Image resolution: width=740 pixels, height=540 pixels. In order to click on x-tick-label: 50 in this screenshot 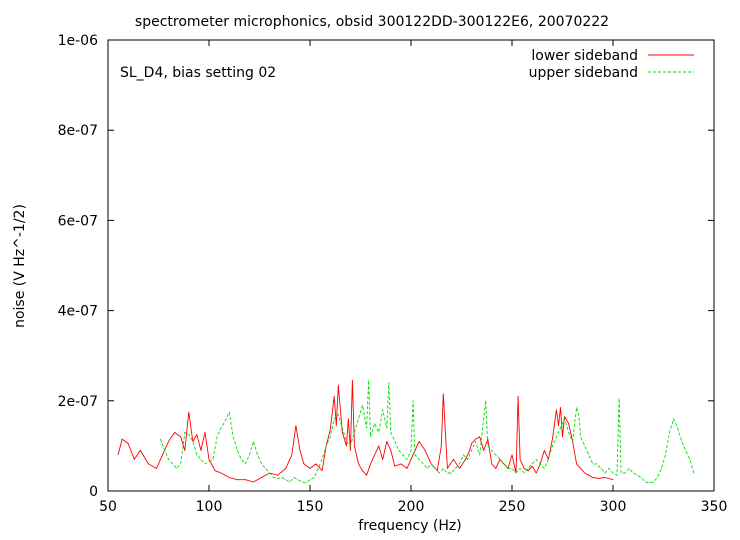, I will do `click(108, 507)`.